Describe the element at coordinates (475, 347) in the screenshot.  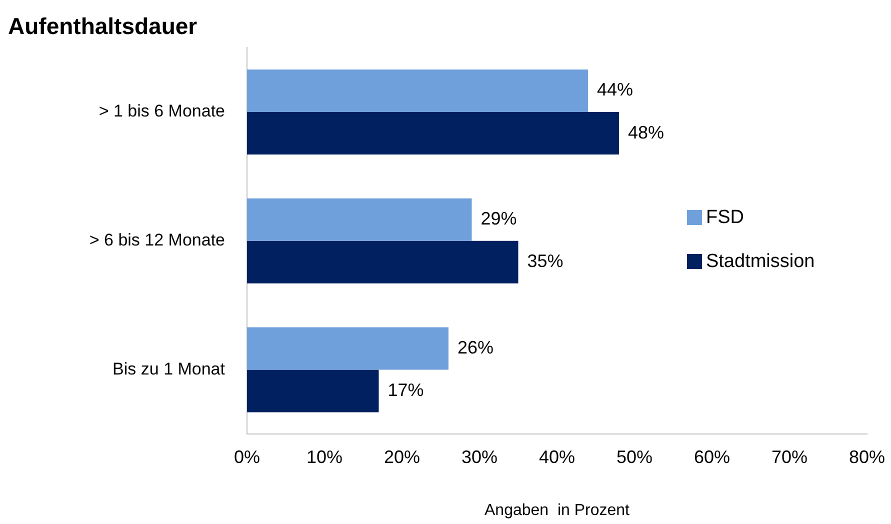
I see `data-label: 26%` at that location.